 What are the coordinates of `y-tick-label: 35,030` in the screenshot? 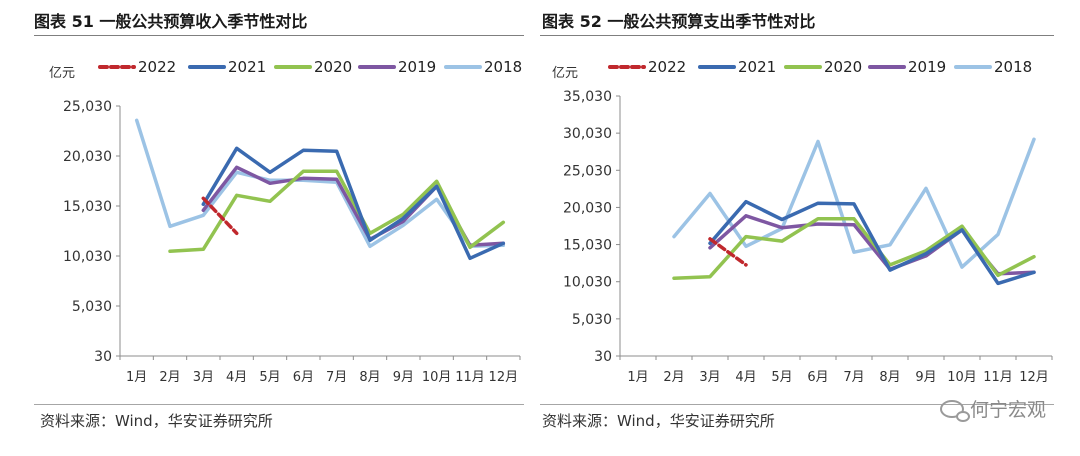 It's located at (587, 97).